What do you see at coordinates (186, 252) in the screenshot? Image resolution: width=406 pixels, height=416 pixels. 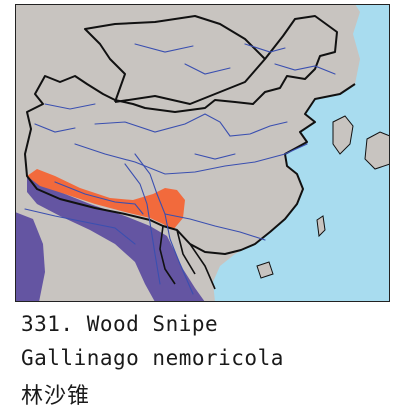 I see `laos-border` at bounding box center [186, 252].